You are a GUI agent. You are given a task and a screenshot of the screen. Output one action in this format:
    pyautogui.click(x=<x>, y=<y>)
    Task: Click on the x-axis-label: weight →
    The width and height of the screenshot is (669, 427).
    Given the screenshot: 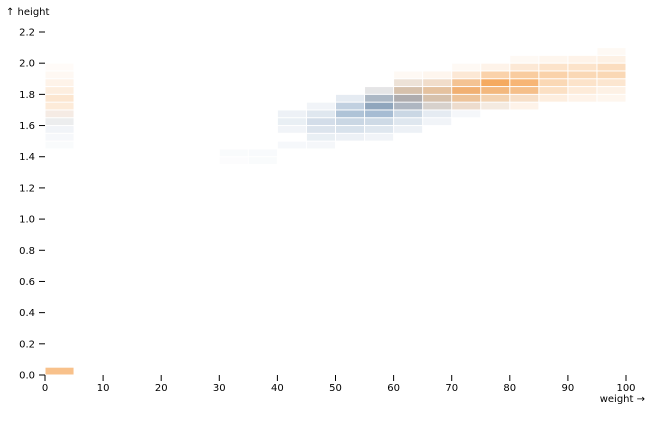 What is the action you would take?
    pyautogui.click(x=622, y=399)
    